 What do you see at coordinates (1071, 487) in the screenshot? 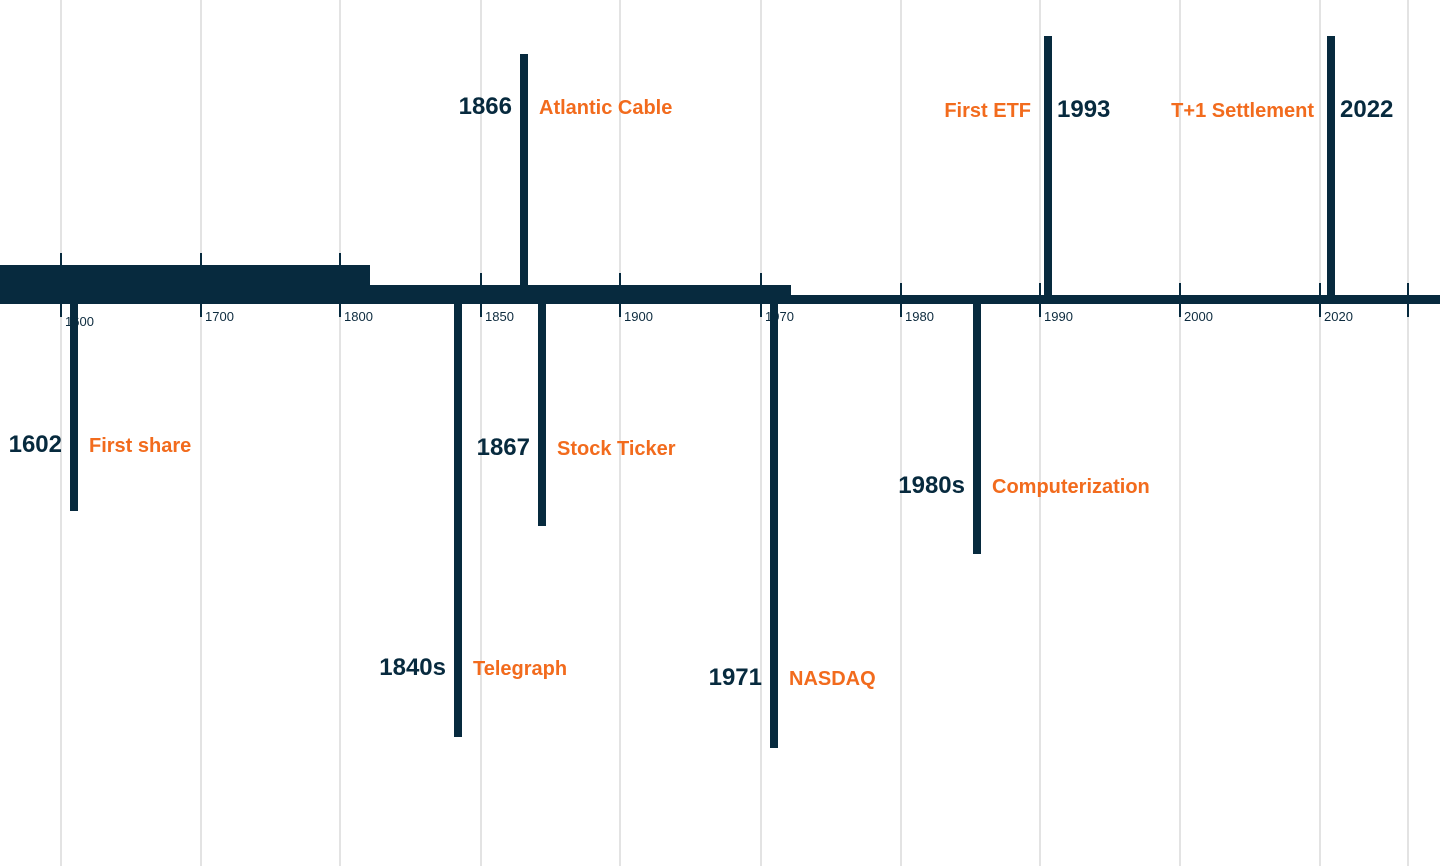
I see `event-name-label: Computerization` at bounding box center [1071, 487].